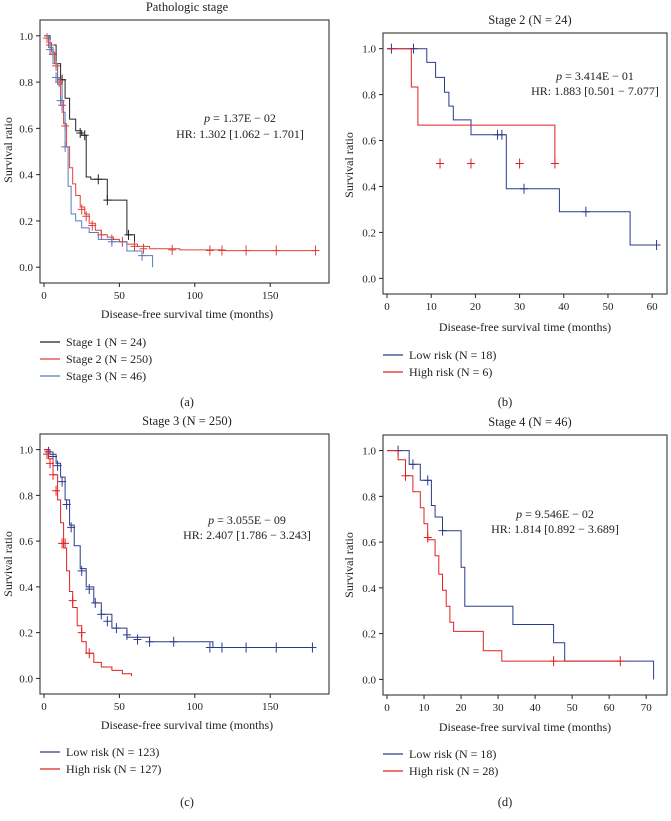 The image size is (671, 821). Describe the element at coordinates (520, 307) in the screenshot. I see `panel-b-x-tick-label-3: 30` at that location.